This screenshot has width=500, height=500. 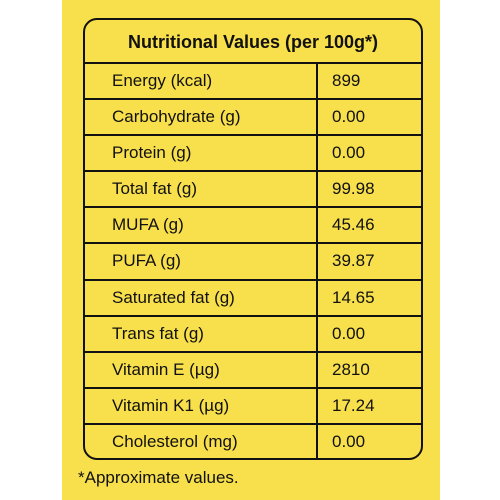 What do you see at coordinates (201, 153) in the screenshot?
I see `nutrient-name: Protein (g)` at bounding box center [201, 153].